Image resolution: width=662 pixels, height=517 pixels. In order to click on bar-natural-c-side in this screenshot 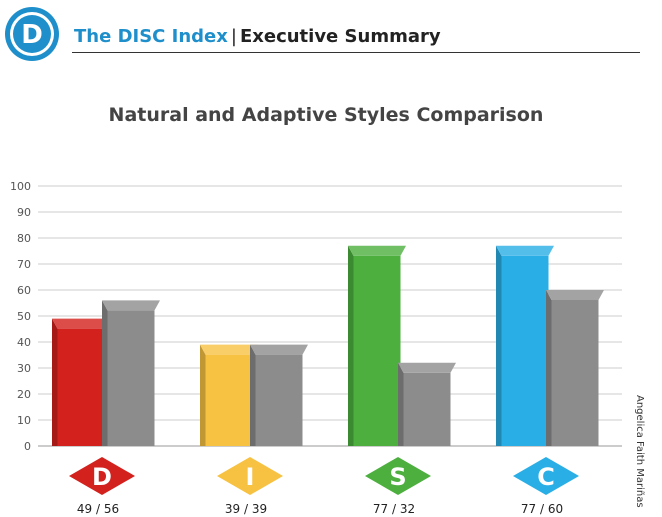, I will do `click(499, 345)`.